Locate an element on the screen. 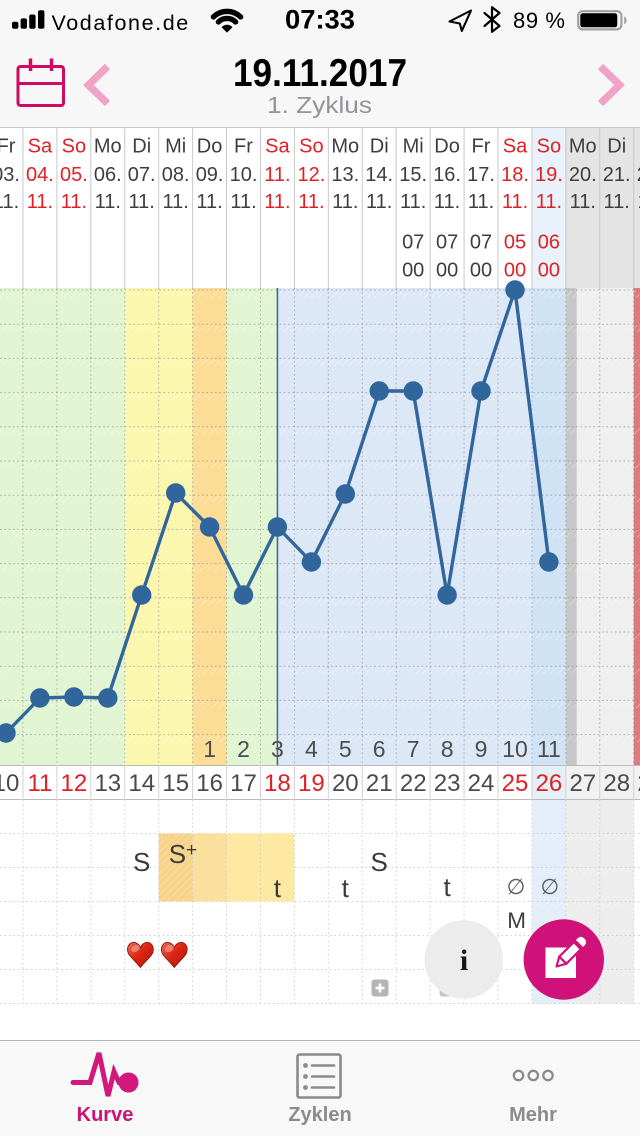 Image resolution: width=640 pixels, height=1136 pixels. svg-text: 23 is located at coordinates (447, 783).